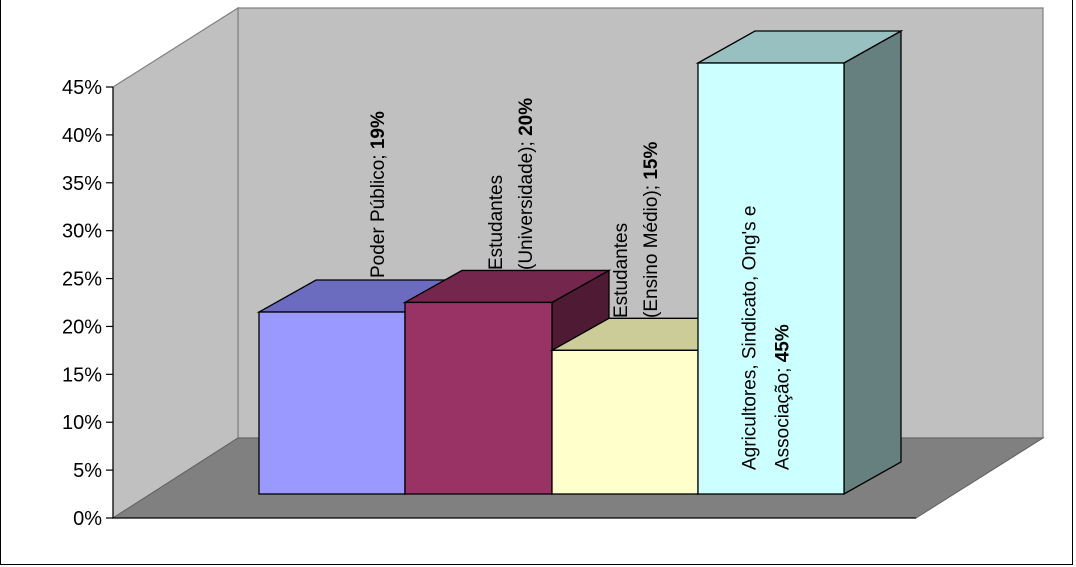  I want to click on data-label: Poder Público; 19%, so click(378, 194).